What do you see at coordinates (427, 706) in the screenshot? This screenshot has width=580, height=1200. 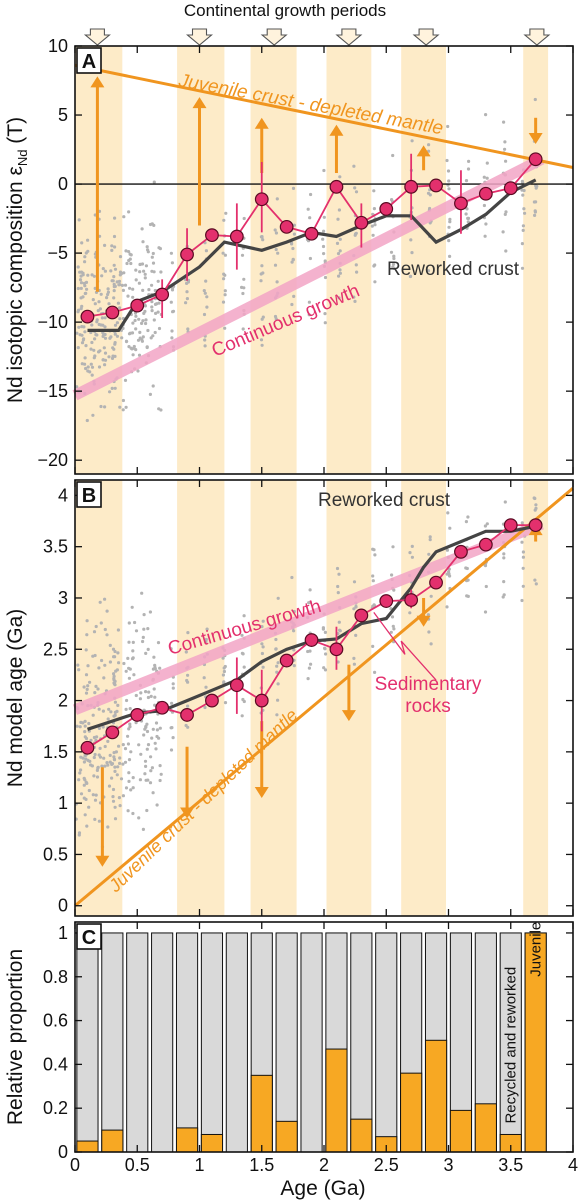 I see `sedimentary-rocks-word: rocks` at bounding box center [427, 706].